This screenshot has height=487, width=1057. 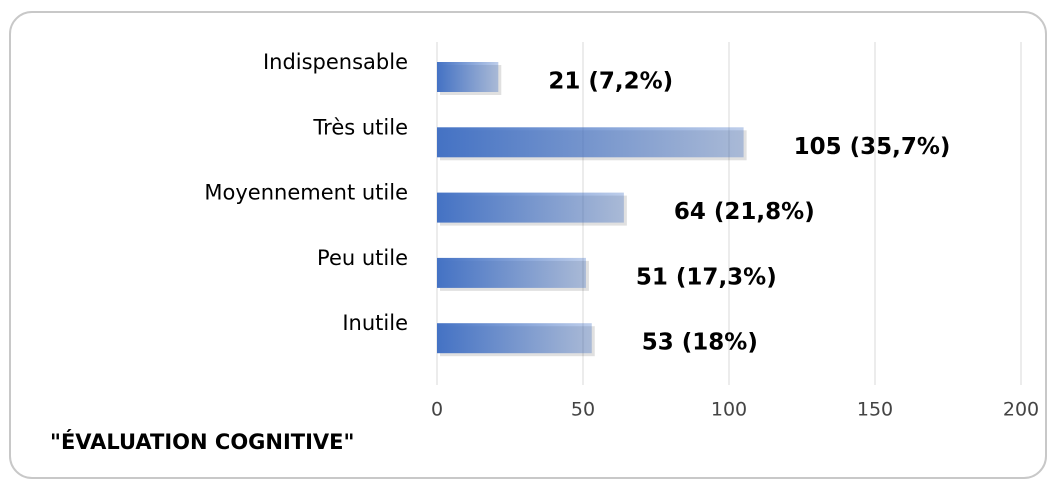 I want to click on y-tick-label: Peu utile, so click(x=362, y=258).